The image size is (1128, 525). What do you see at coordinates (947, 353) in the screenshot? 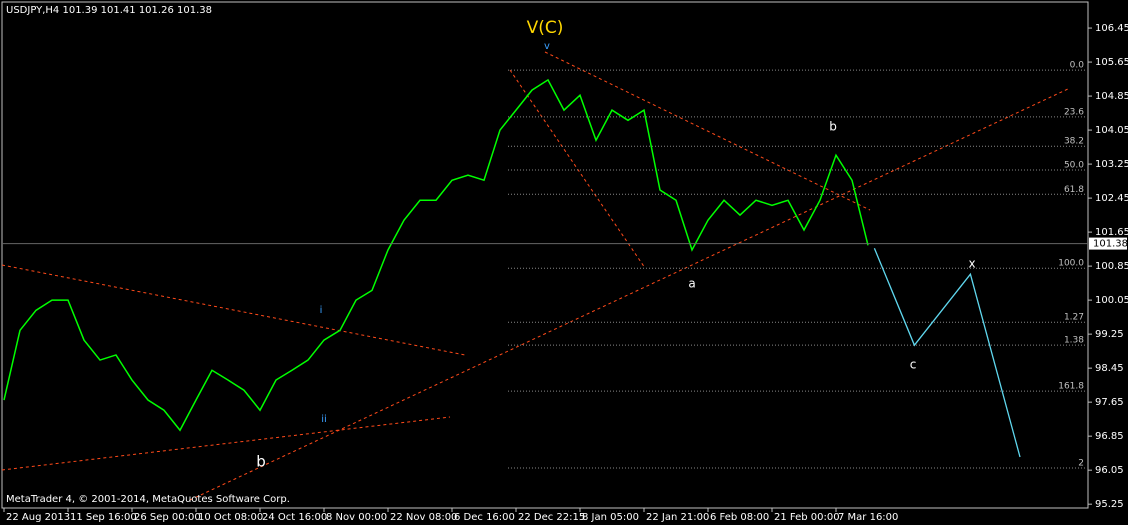
I see `projection-line` at bounding box center [947, 353].